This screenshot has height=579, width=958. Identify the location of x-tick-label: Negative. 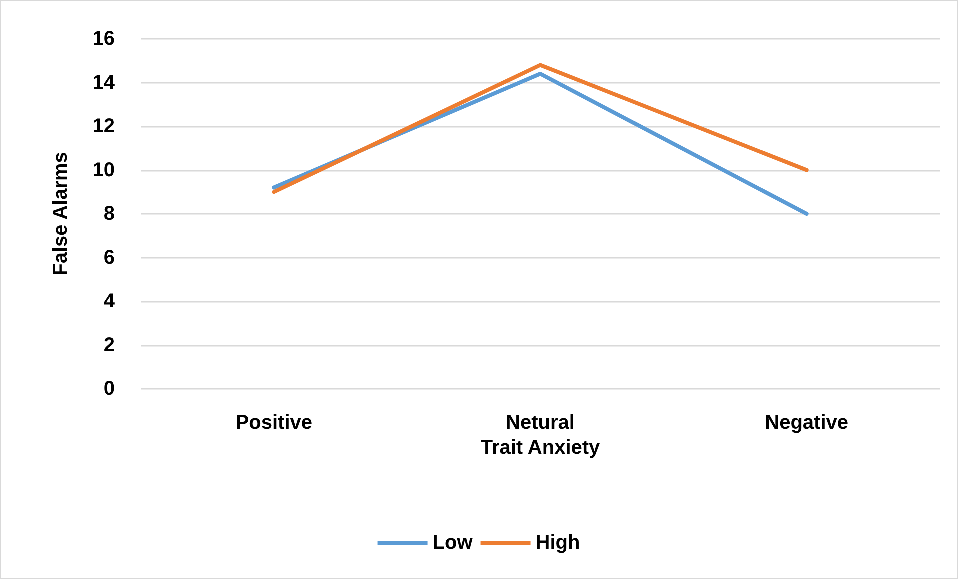
(807, 423).